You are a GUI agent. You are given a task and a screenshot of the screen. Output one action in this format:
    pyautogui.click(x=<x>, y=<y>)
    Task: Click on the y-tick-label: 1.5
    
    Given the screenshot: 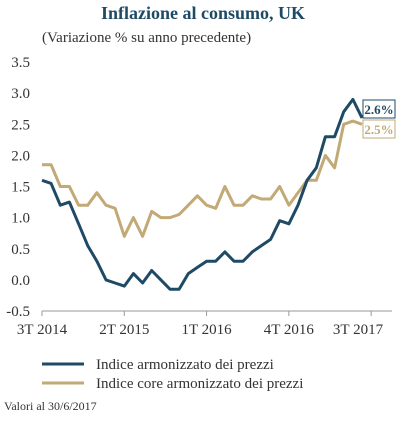 What is the action you would take?
    pyautogui.click(x=20, y=188)
    